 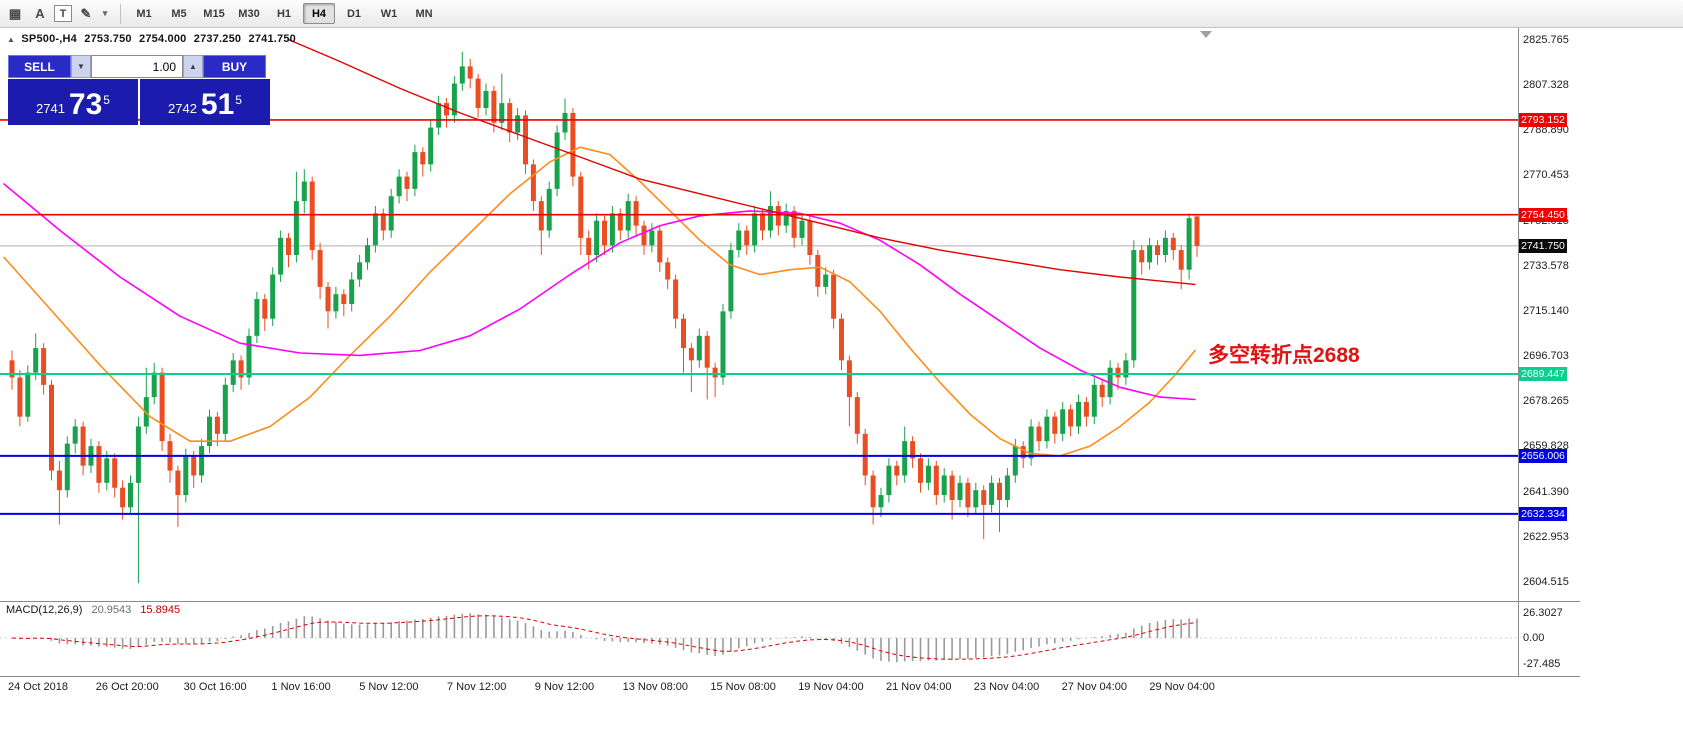 What do you see at coordinates (81, 66) in the screenshot?
I see `volume-decrement-button: ▼` at bounding box center [81, 66].